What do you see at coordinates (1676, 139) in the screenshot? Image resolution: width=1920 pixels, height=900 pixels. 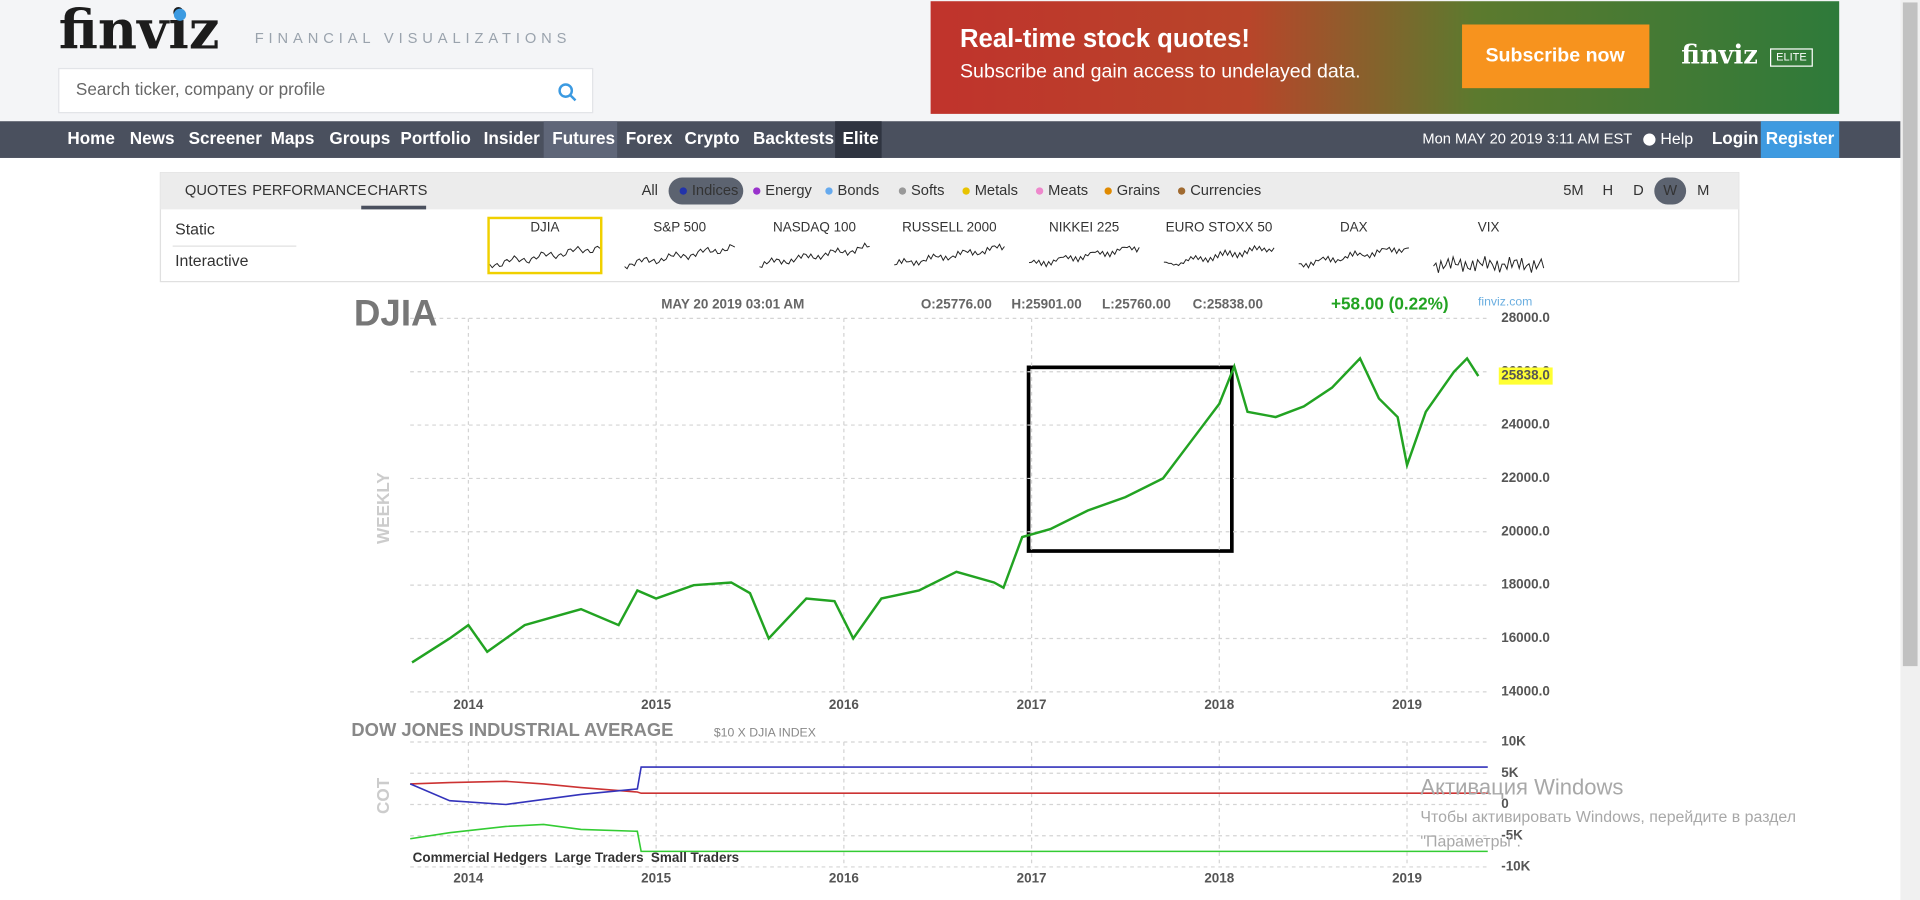 I see `help-link: Help` at bounding box center [1676, 139].